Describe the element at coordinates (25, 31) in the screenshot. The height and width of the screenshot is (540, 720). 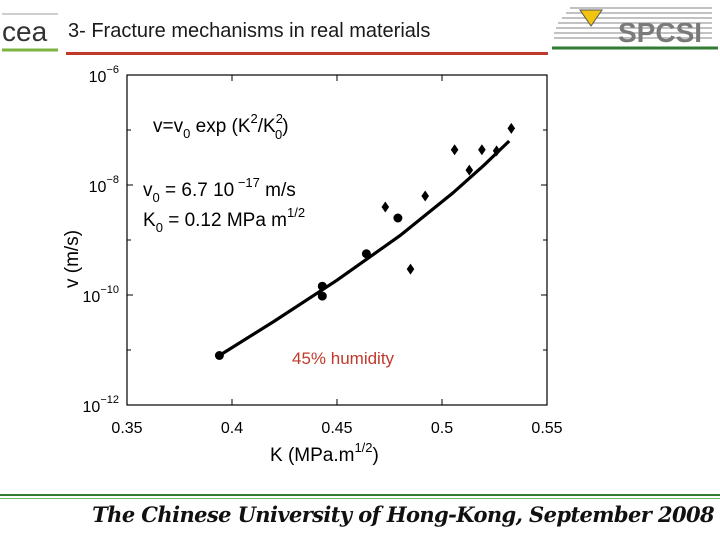
I see `cea-logo-text: cea` at that location.